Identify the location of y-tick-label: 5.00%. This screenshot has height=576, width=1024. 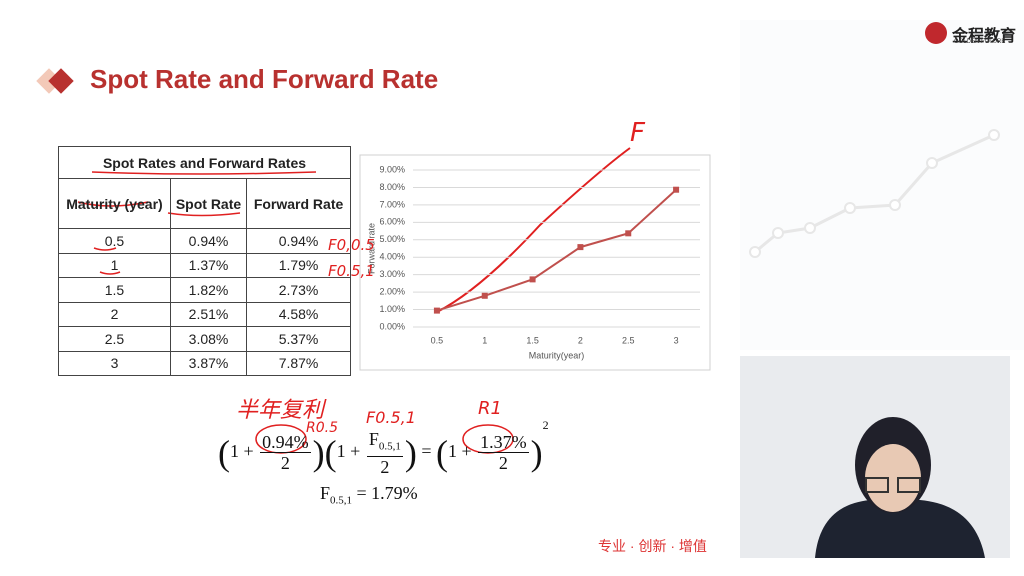
(392, 239).